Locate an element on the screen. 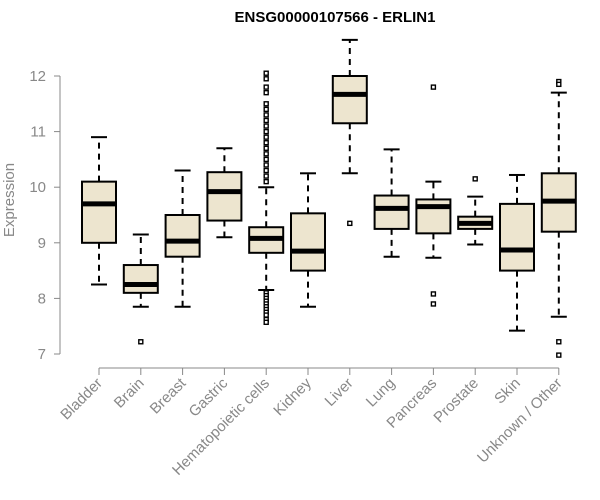 Image resolution: width=600 pixels, height=500 pixels. x-tick-label: Lung is located at coordinates (381, 393).